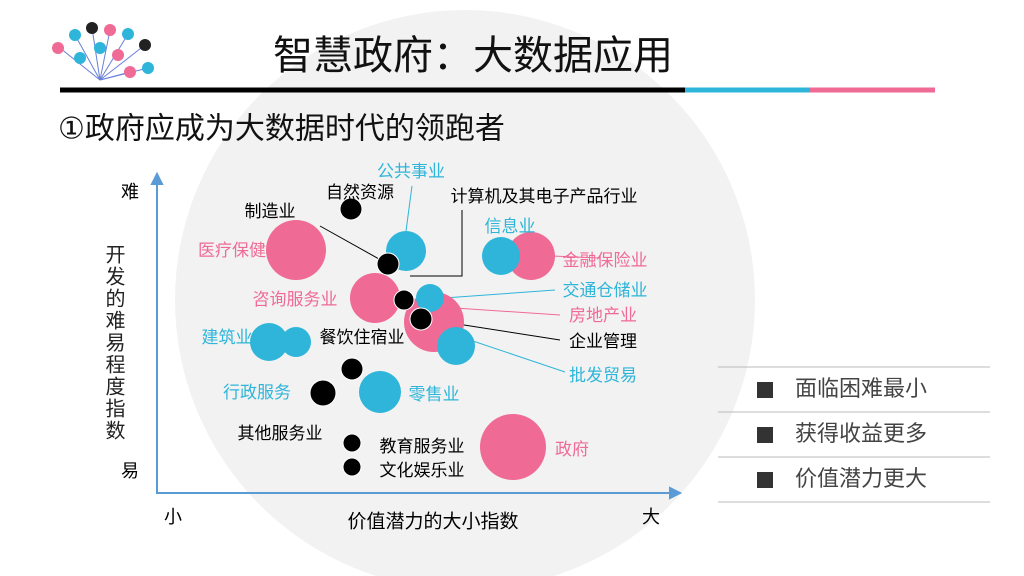 Image resolution: width=1024 pixels, height=576 pixels. I want to click on axis-end-label: 小, so click(173, 517).